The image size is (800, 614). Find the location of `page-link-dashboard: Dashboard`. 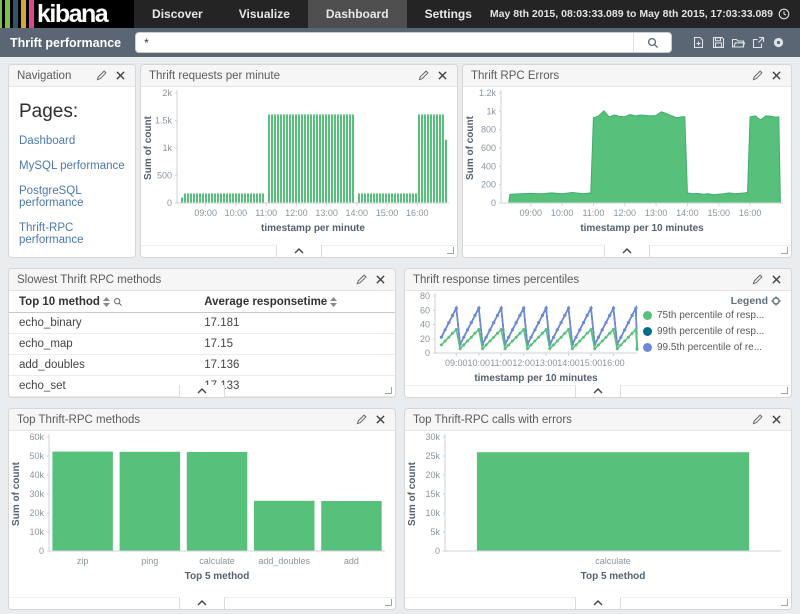

page-link-dashboard: Dashboard is located at coordinates (47, 141).